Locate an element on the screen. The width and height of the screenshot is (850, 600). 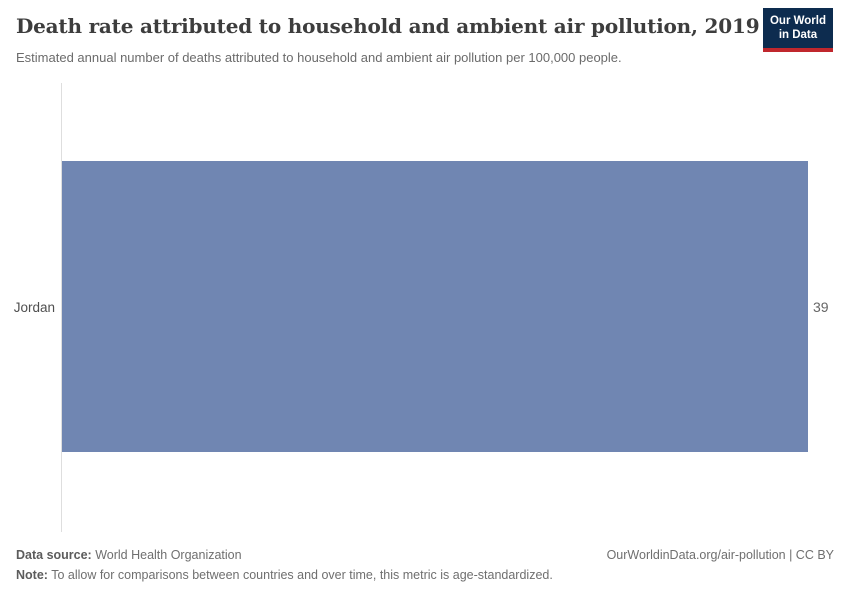
note-label: Note: is located at coordinates (32, 575).